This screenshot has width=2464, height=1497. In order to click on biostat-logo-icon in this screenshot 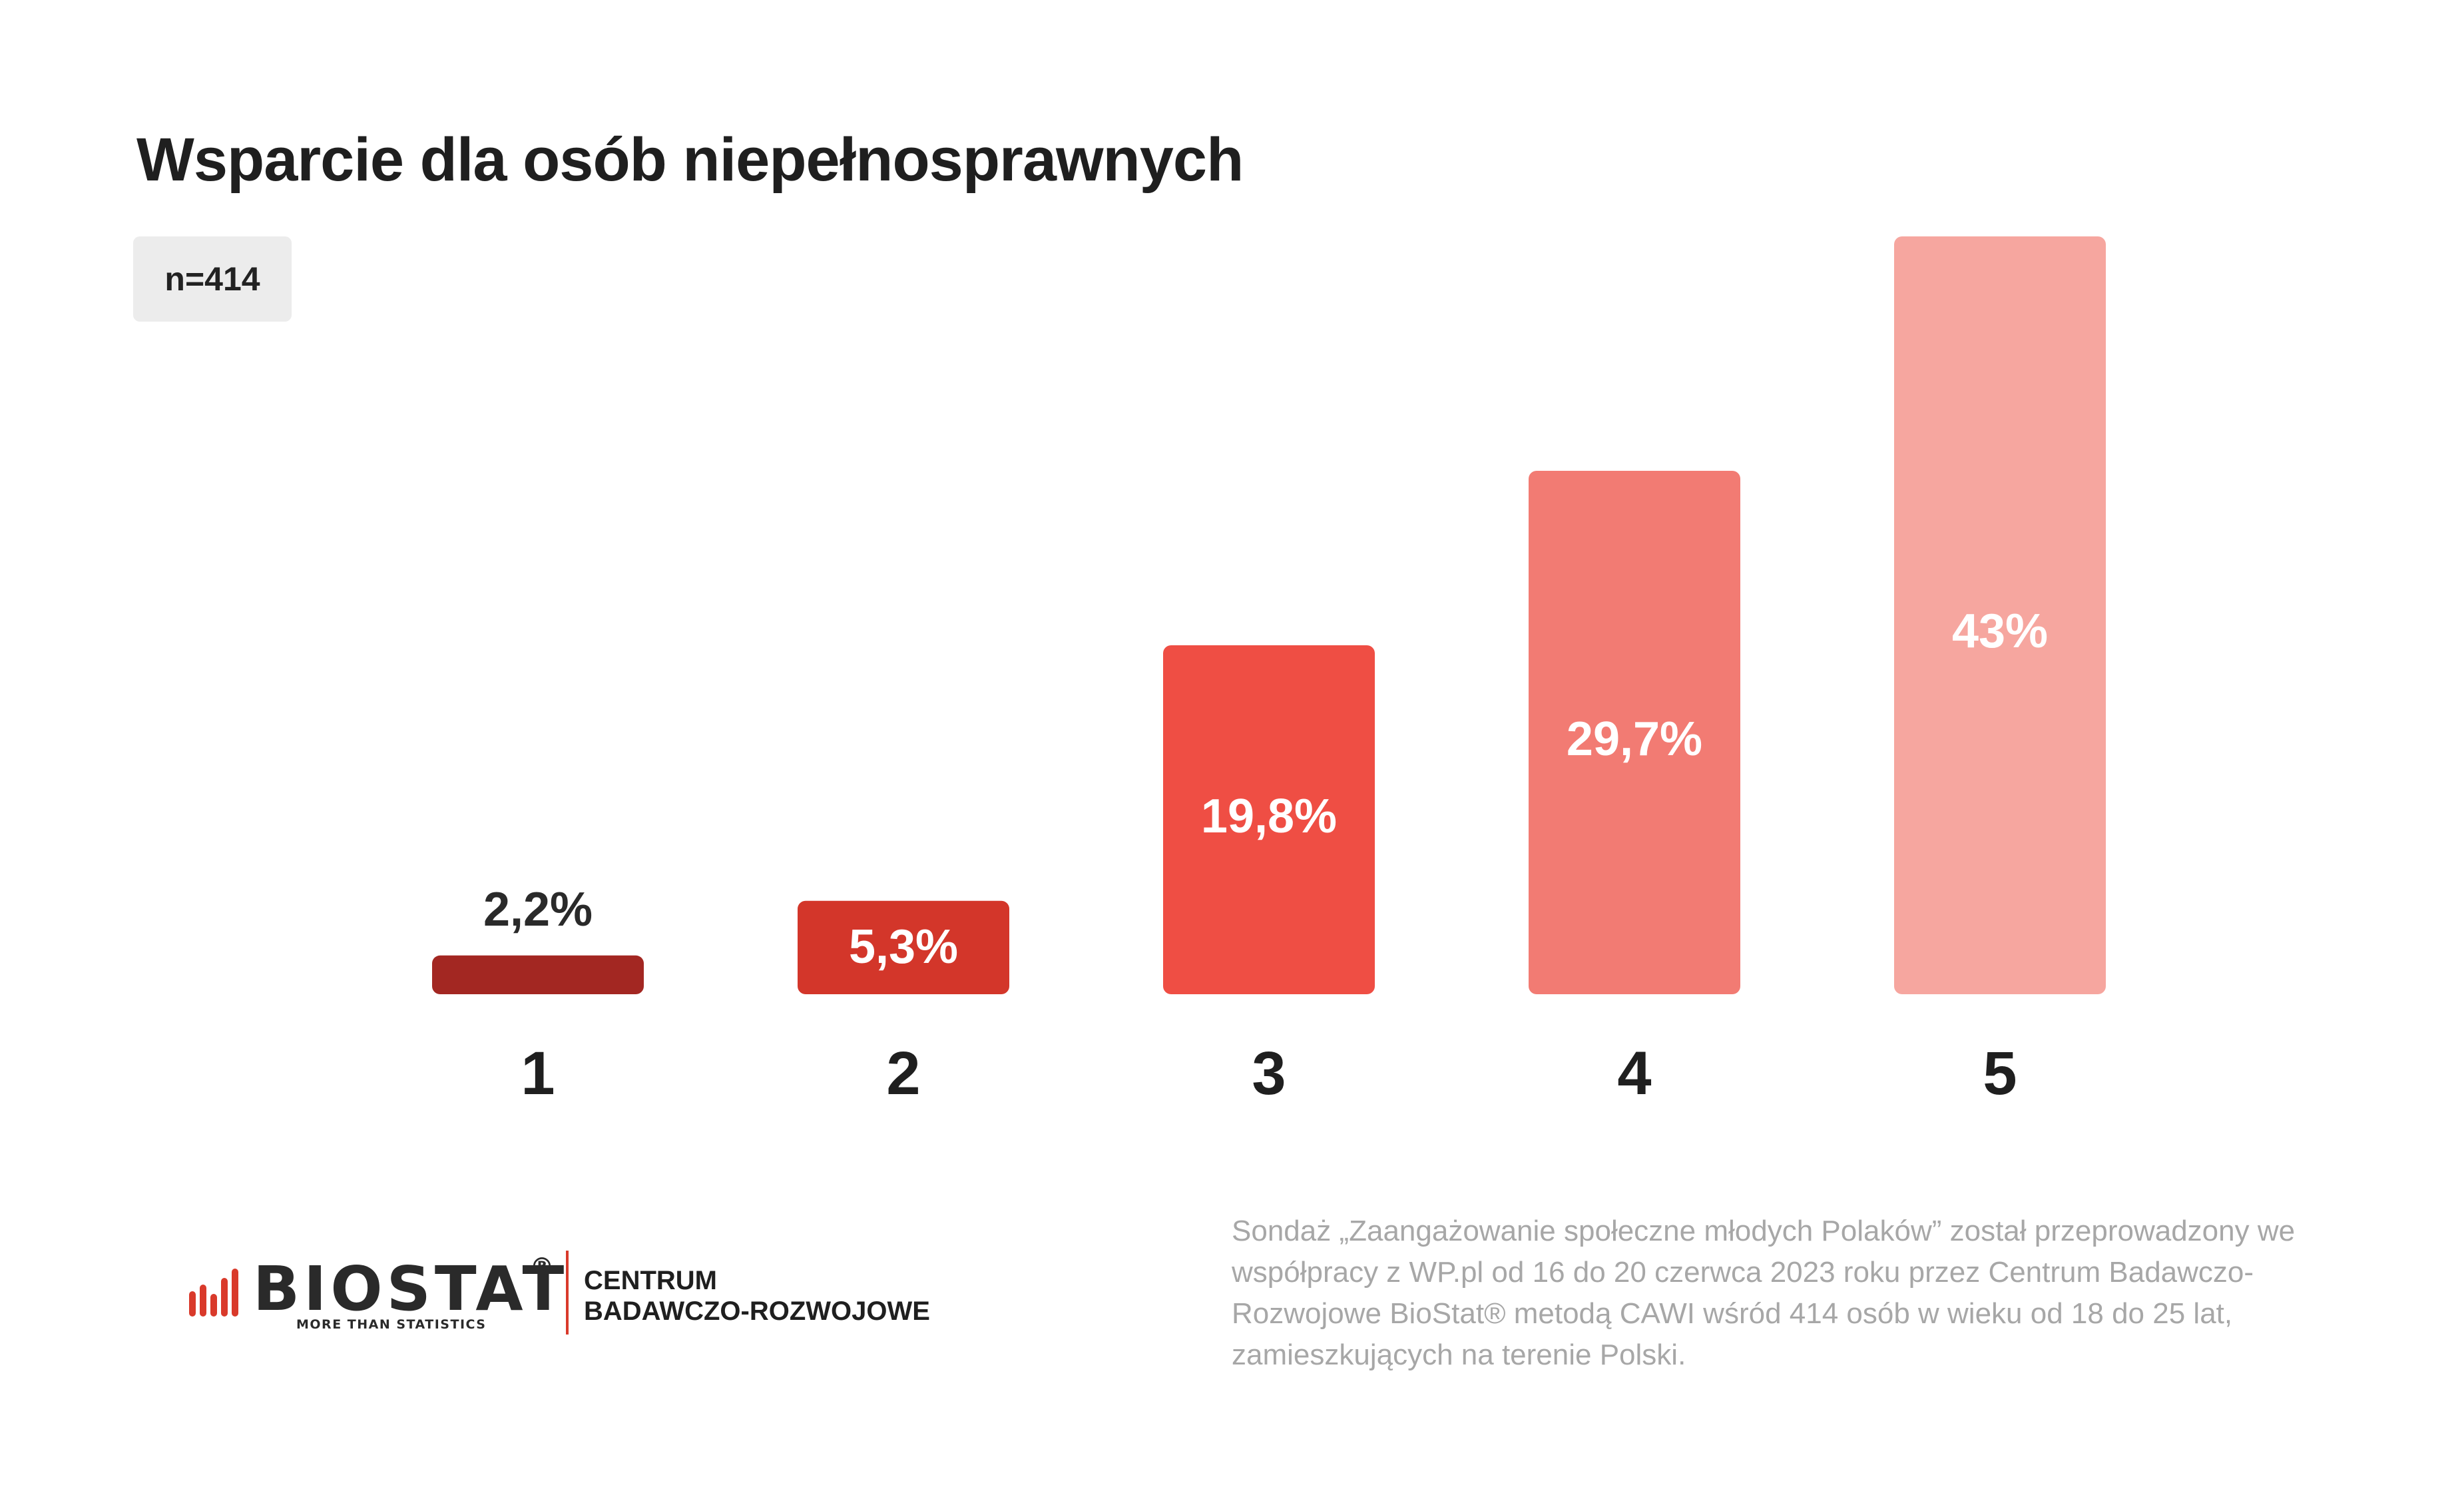, I will do `click(213, 1293)`.